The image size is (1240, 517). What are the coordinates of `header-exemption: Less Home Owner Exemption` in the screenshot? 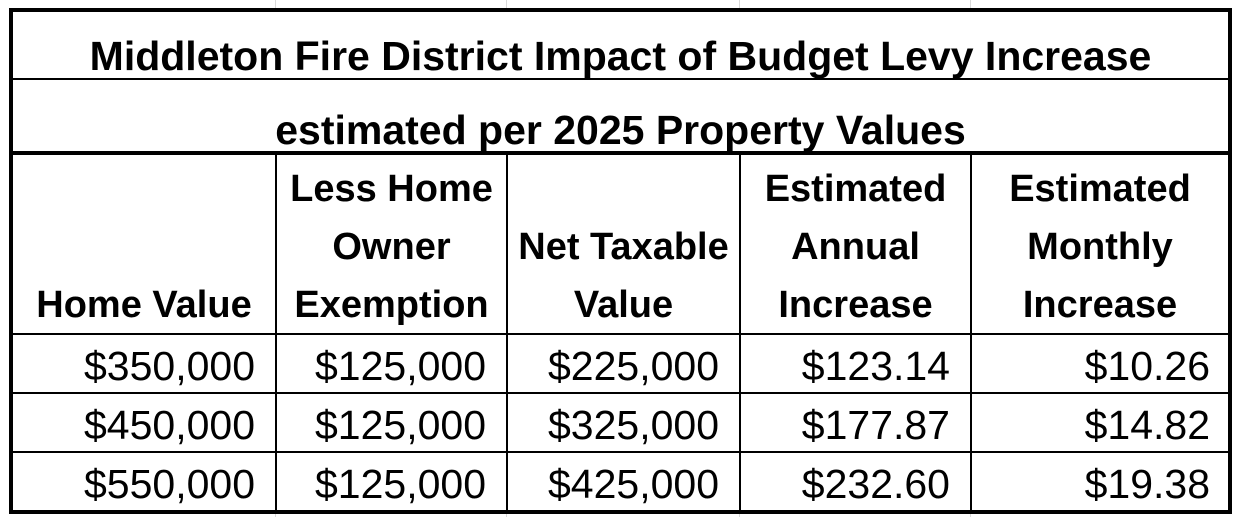 It's located at (391, 247).